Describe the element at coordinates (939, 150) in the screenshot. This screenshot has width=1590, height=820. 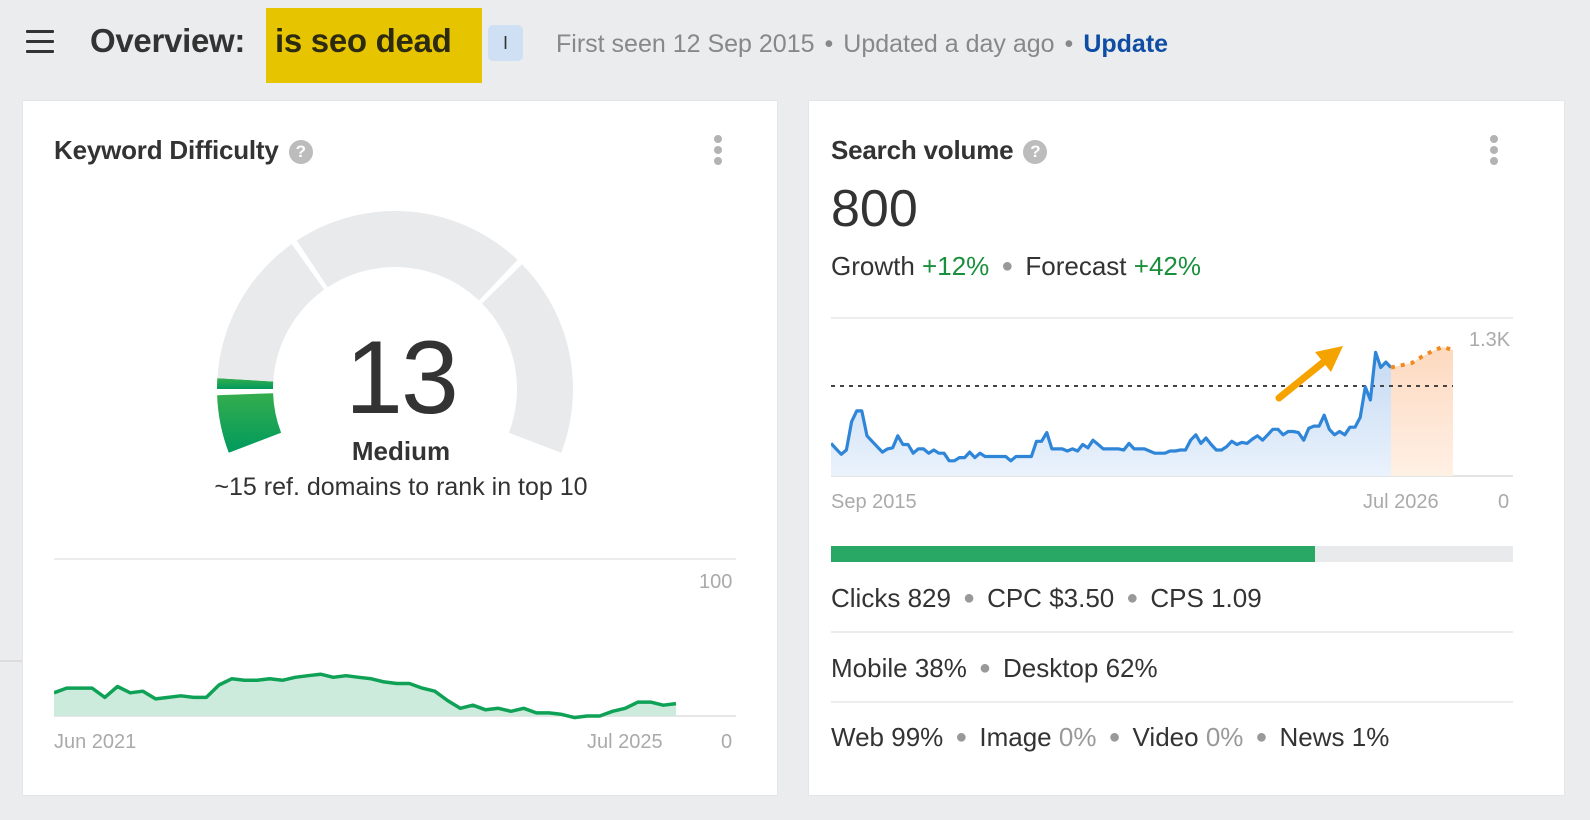
I see `card-title: Search volume?` at that location.